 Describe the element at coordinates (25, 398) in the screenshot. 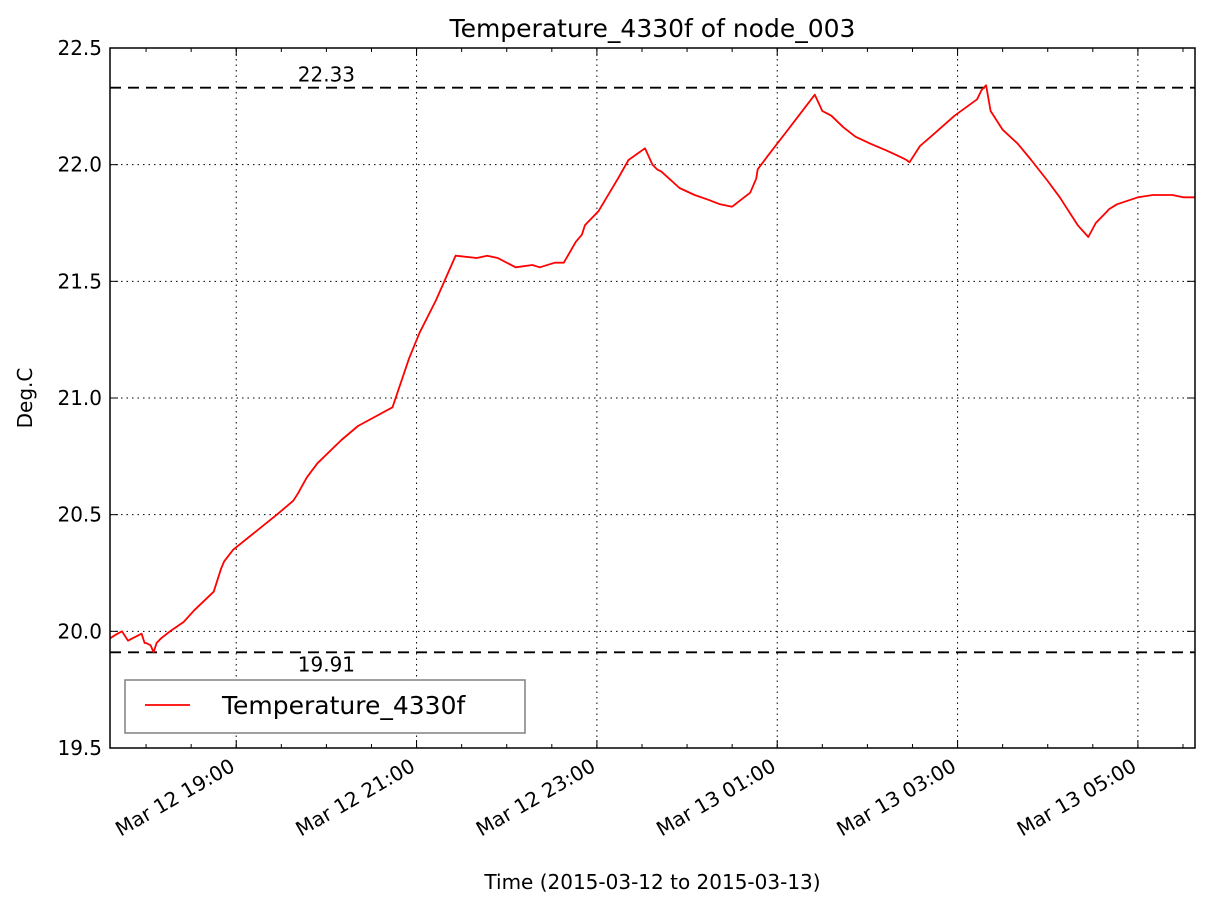

I see `y-axis-label: Deg.C` at that location.